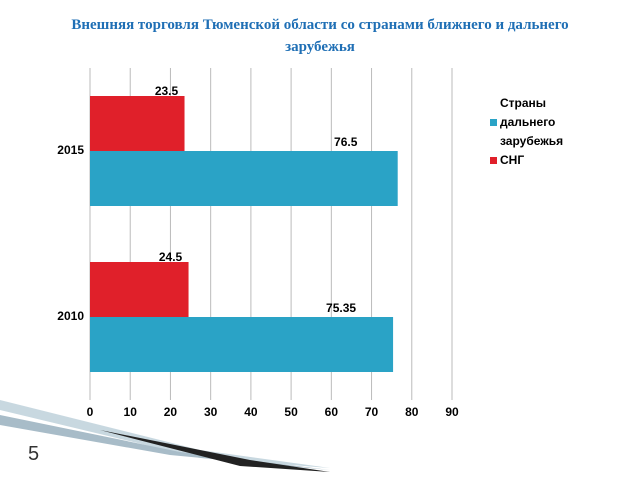 This screenshot has width=640, height=480. I want to click on x-tick-label: 20, so click(171, 412).